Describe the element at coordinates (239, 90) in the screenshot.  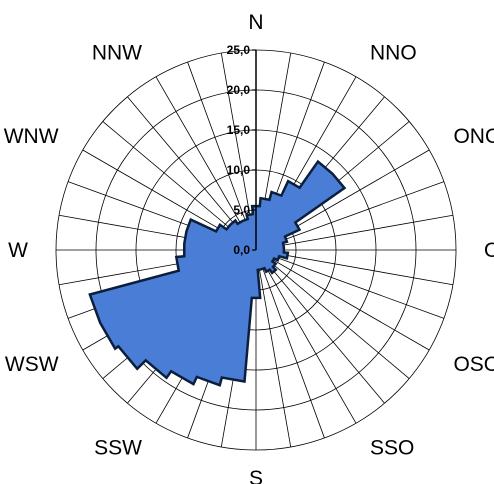
I see `radial-tick-label: 20,0` at that location.